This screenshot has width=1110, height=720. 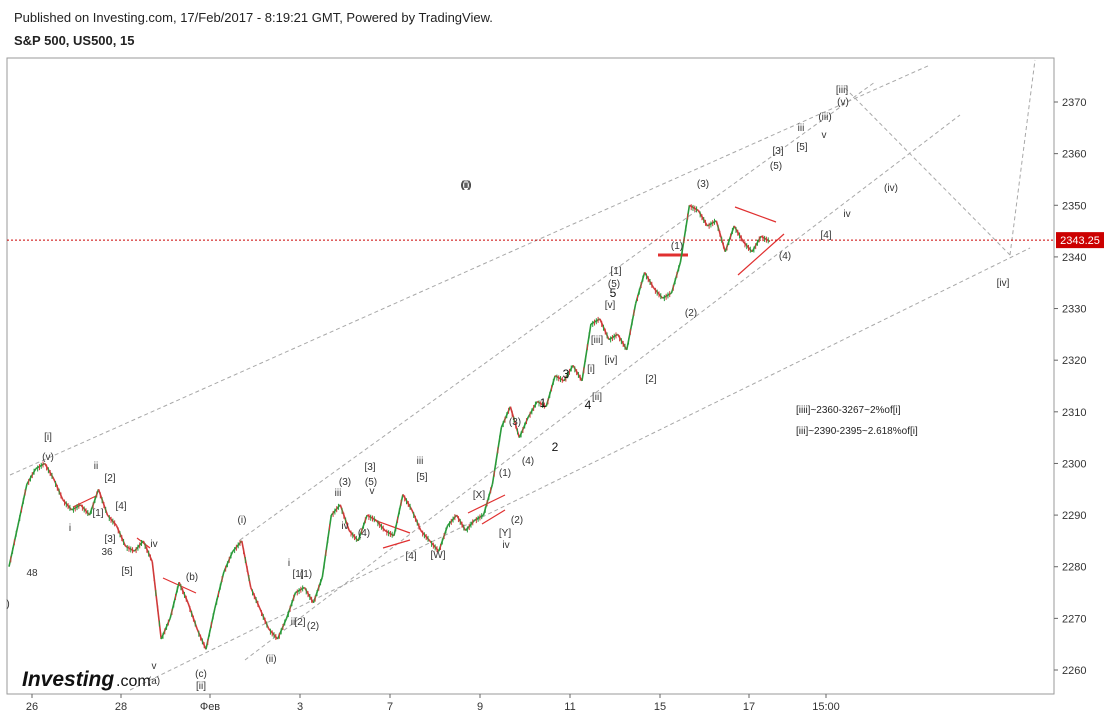 What do you see at coordinates (1074, 619) in the screenshot?
I see `y-tick-label: 2270` at bounding box center [1074, 619].